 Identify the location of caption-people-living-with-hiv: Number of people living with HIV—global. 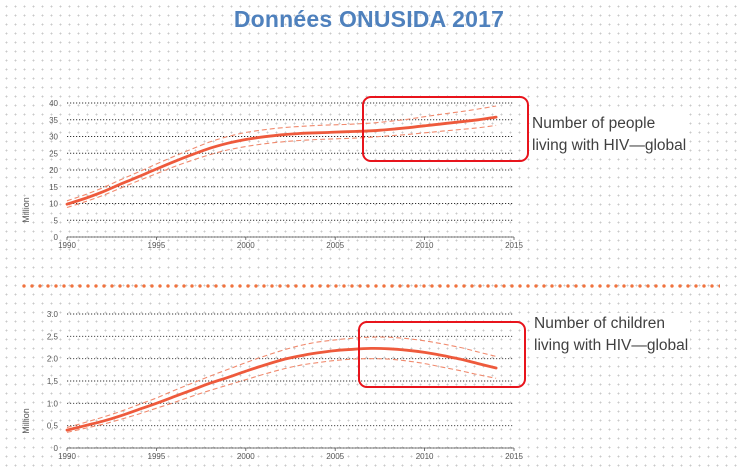
(609, 135).